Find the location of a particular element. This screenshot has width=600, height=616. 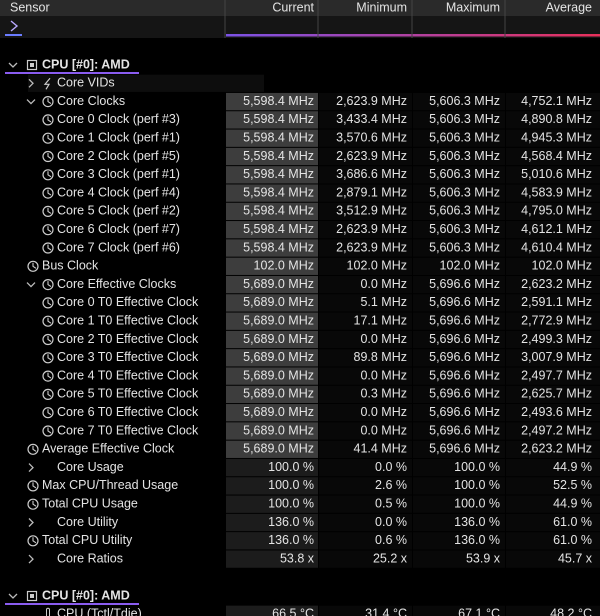

sensor-value: 2,625.7 MHz is located at coordinates (556, 394).